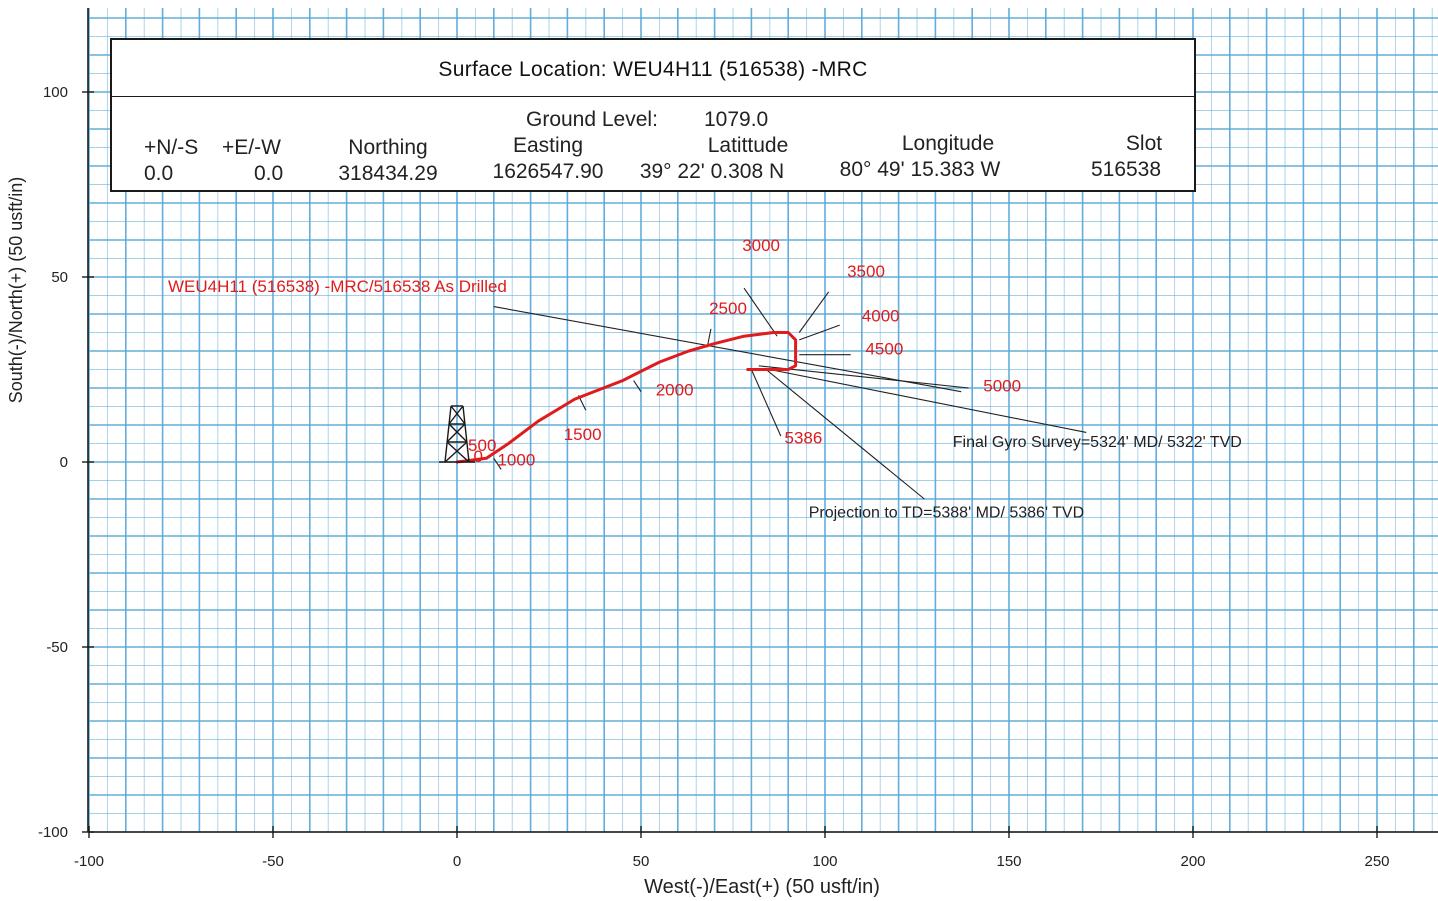  What do you see at coordinates (273, 861) in the screenshot?
I see `x-tick-label: -50` at bounding box center [273, 861].